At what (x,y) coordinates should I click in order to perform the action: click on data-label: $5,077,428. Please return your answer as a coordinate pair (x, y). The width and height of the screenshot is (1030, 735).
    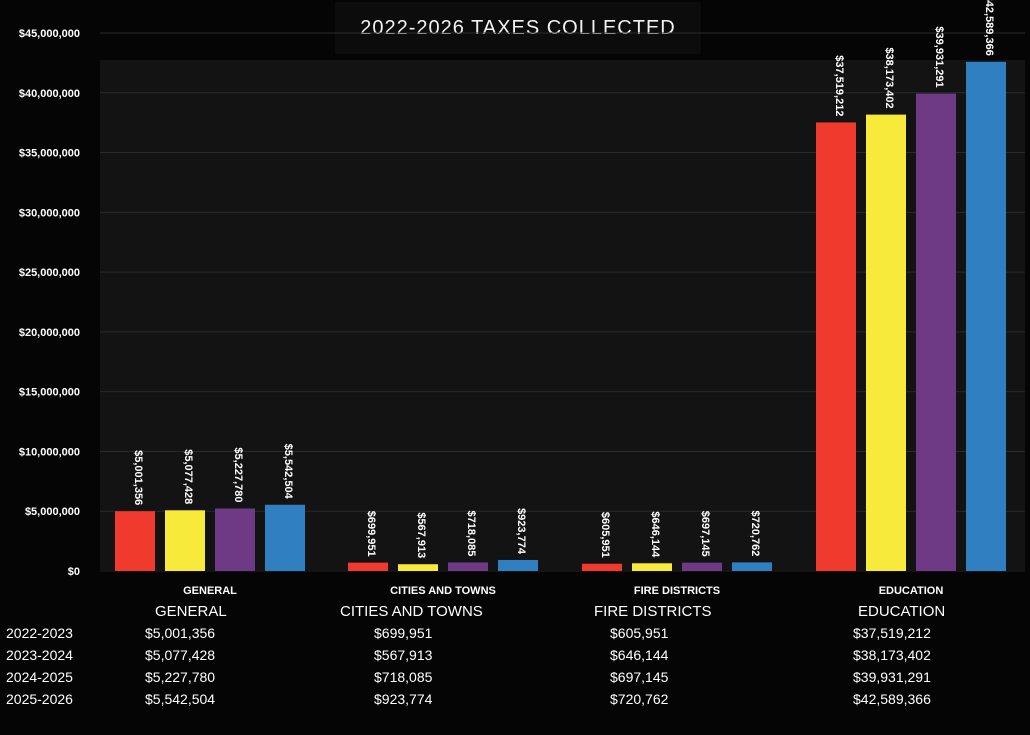
    Looking at the image, I should click on (188, 476).